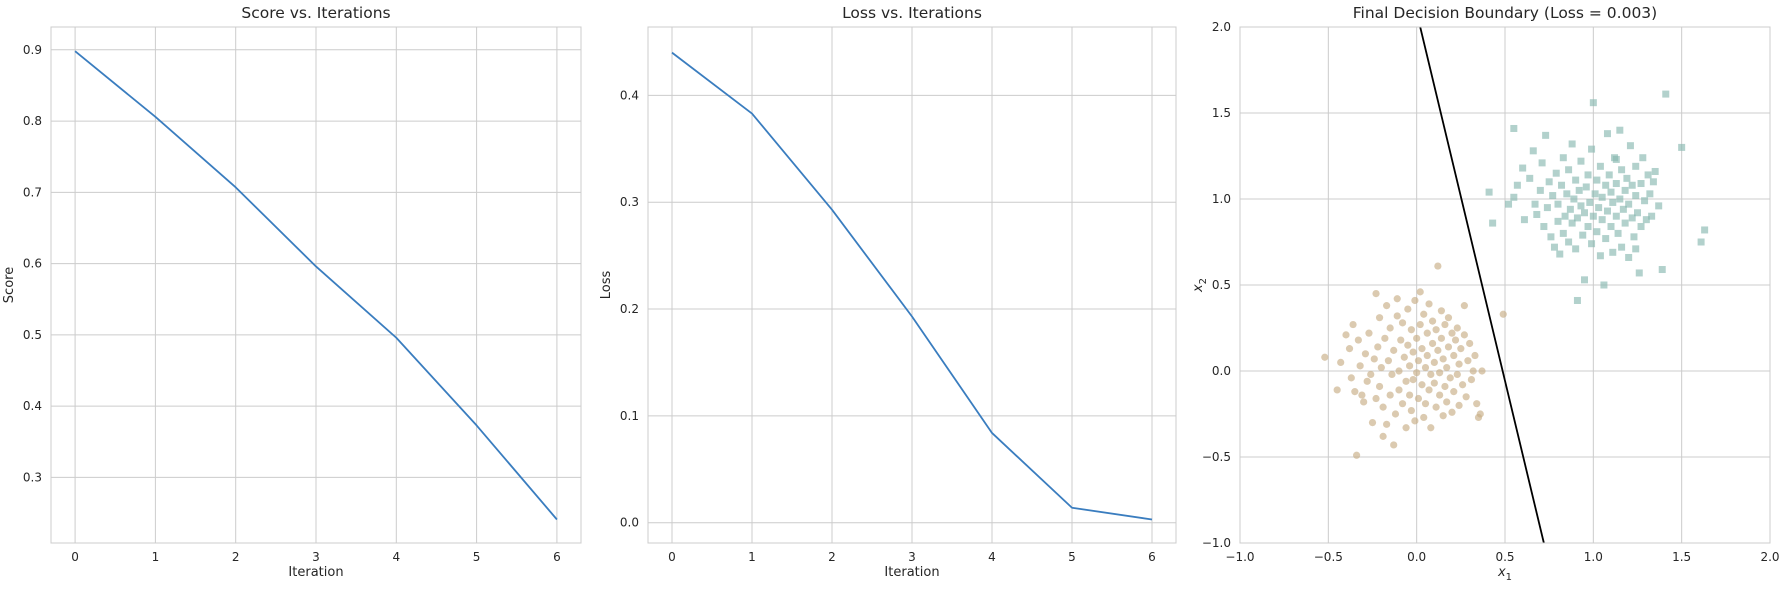 Image resolution: width=1790 pixels, height=589 pixels. Describe the element at coordinates (32, 264) in the screenshot. I see `y-tick-label: 0.6` at that location.